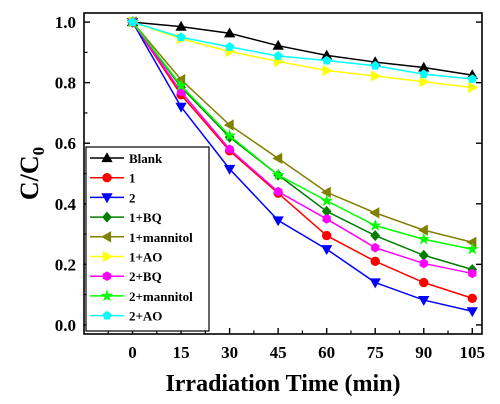  Describe the element at coordinates (65, 325) in the screenshot. I see `y-tick-label: 0.0` at that location.